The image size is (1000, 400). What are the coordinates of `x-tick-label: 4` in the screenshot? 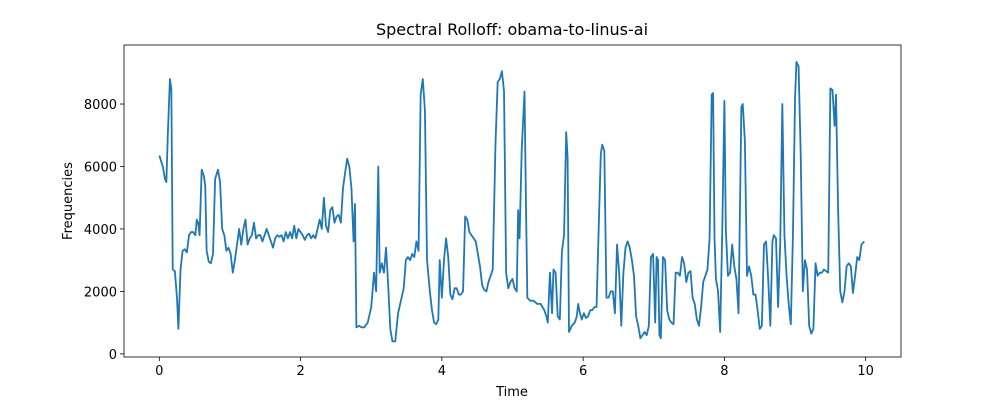 It's located at (442, 371).